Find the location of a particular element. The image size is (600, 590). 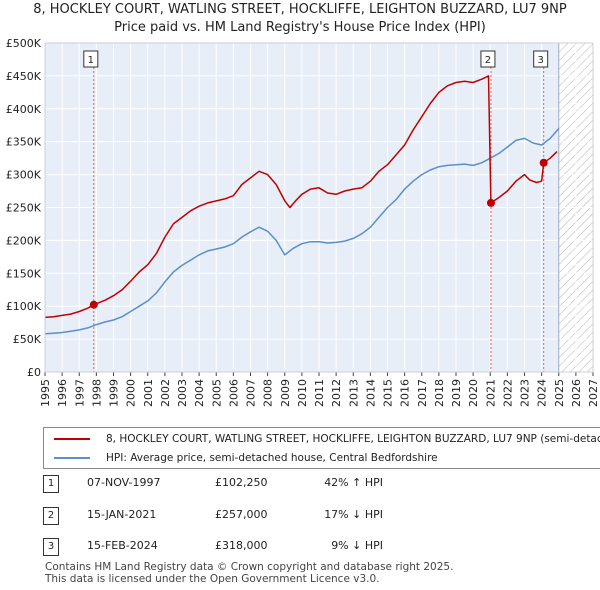

sale-label: 2 is located at coordinates (488, 60).